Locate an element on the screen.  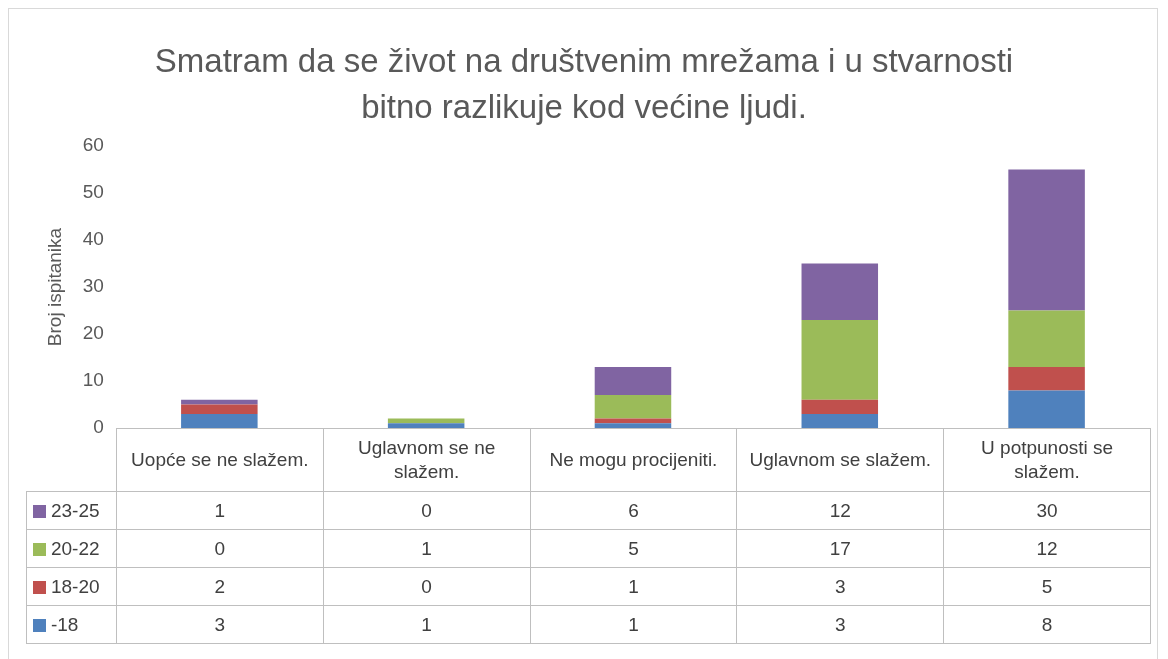
x-tick-label: Ne mogu procijeniti. is located at coordinates (633, 460).